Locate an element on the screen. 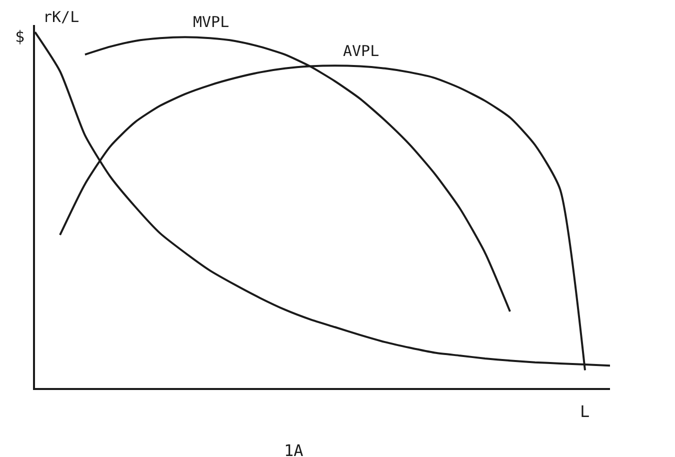 The width and height of the screenshot is (675, 457). series-label: AVPL is located at coordinates (361, 51).